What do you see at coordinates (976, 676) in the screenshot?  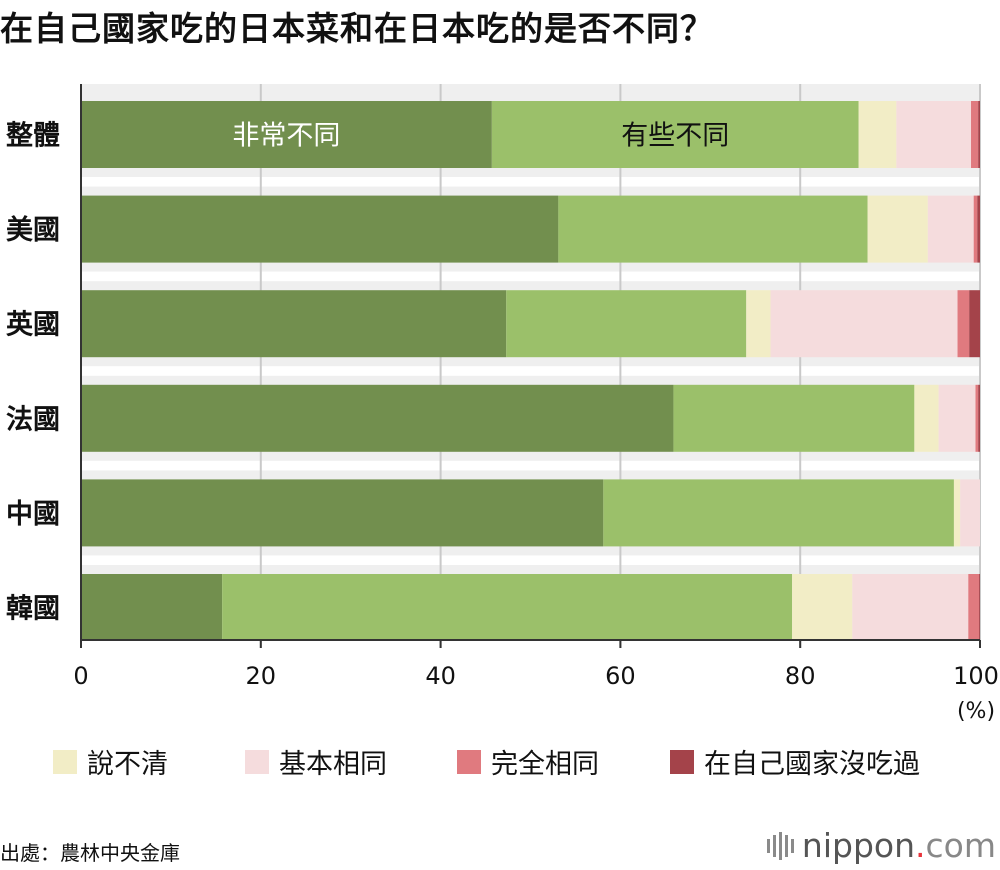 I see `x-tick-label: 100` at bounding box center [976, 676].